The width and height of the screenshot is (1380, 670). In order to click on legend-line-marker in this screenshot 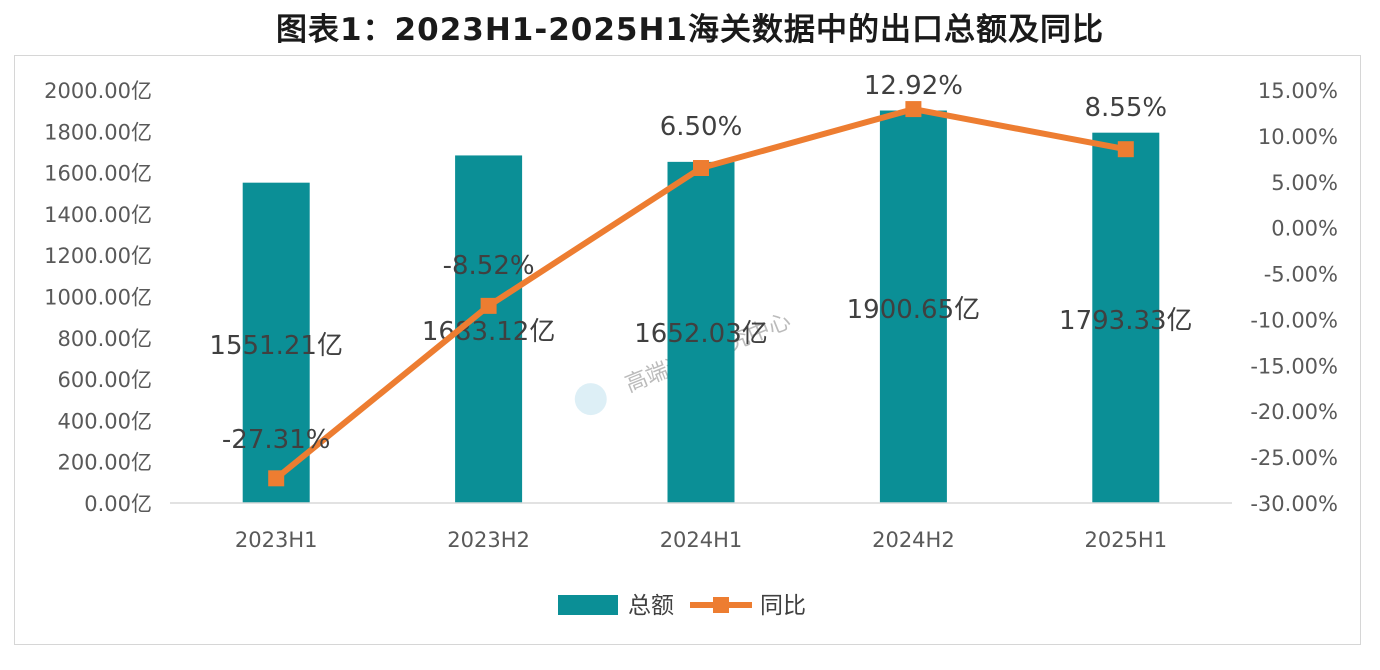, I will do `click(721, 605)`.